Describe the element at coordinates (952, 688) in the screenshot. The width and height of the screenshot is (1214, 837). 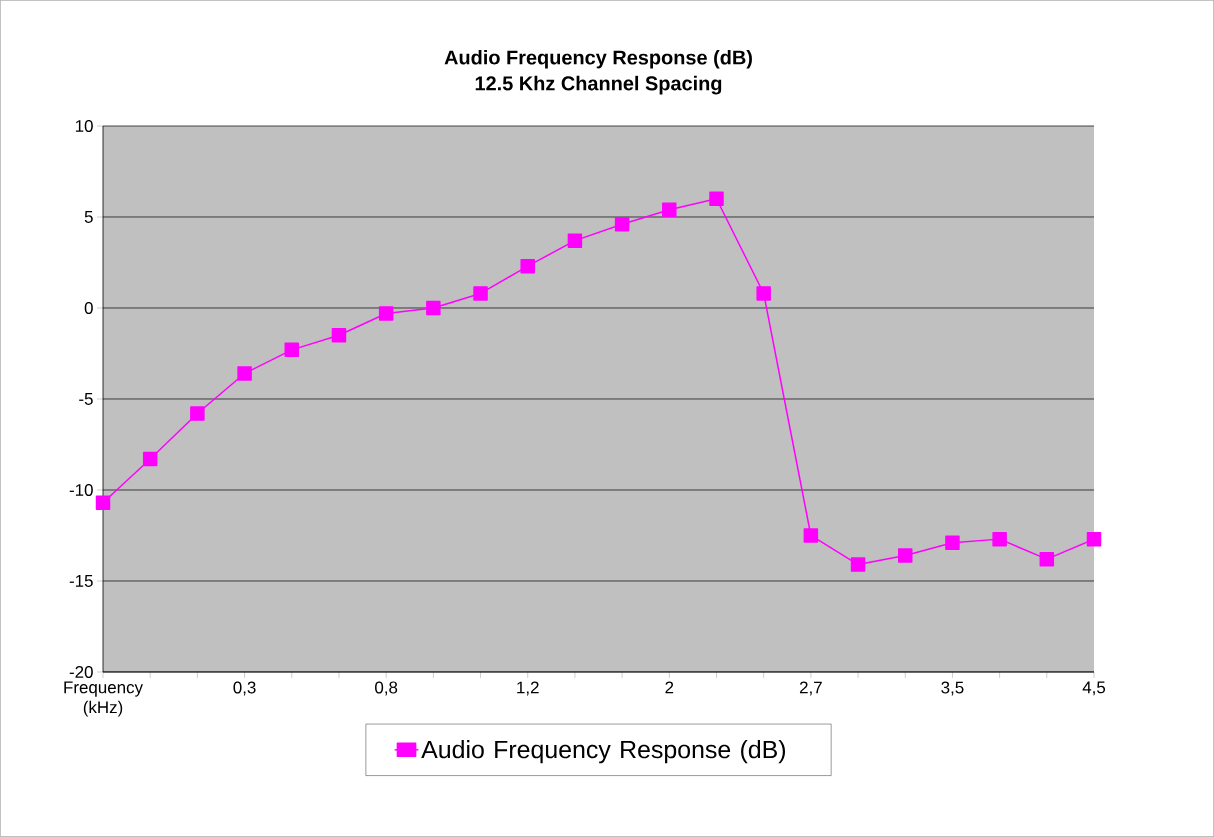
I see `x-tick-label: 3,5` at that location.